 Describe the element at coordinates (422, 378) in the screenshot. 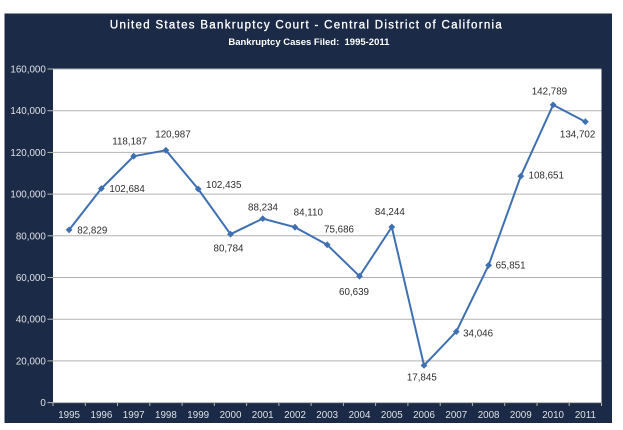

I see `svg-text: 17,845` at that location.